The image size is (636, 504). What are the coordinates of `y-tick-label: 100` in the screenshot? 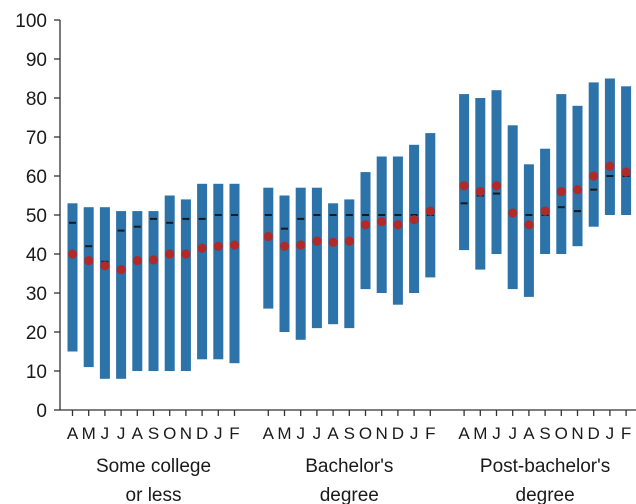 It's located at (31, 21).